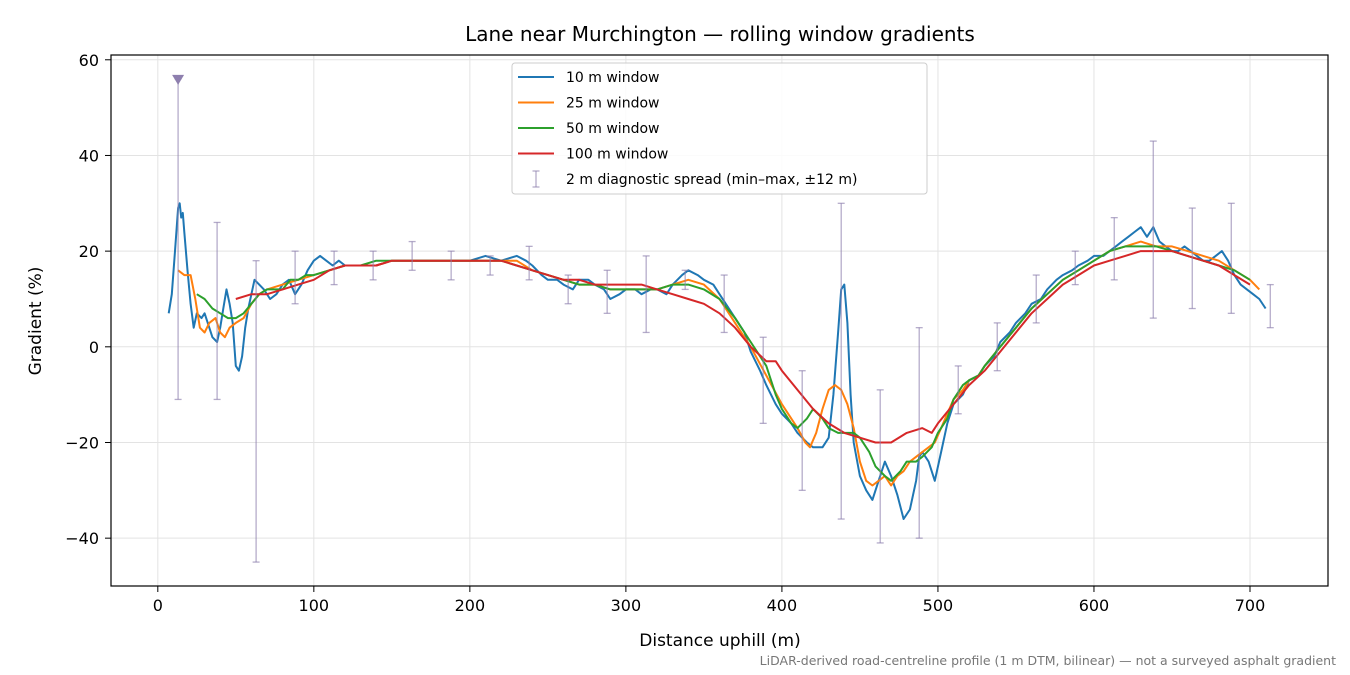 Image resolution: width=1350 pixels, height=675 pixels. I want to click on legend-box, so click(719, 128).